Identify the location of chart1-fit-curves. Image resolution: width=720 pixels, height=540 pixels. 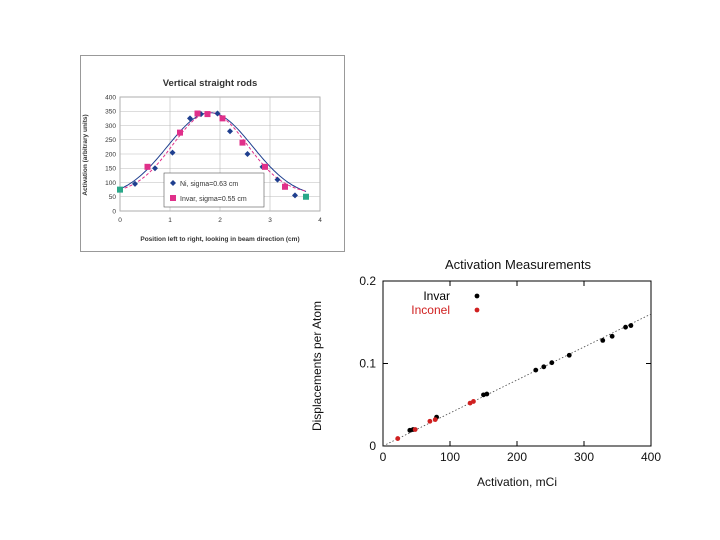
(213, 152).